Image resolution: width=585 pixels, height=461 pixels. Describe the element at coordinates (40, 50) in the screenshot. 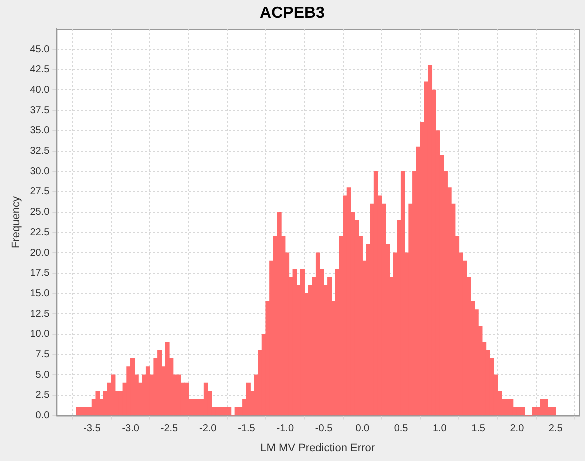

I see `y-tick-label: 45.0` at that location.